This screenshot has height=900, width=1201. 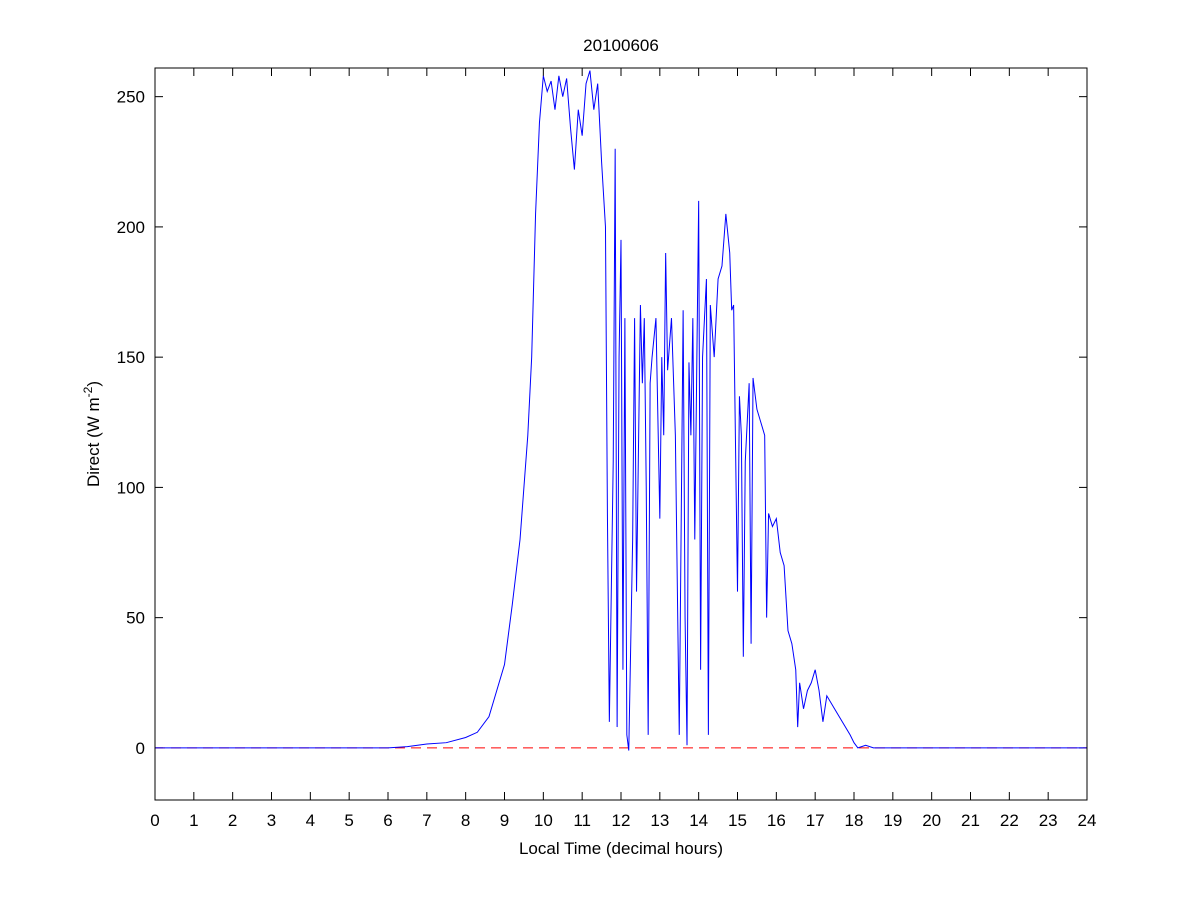 I want to click on y-axis-label: Direct (W m-2), so click(x=92, y=434).